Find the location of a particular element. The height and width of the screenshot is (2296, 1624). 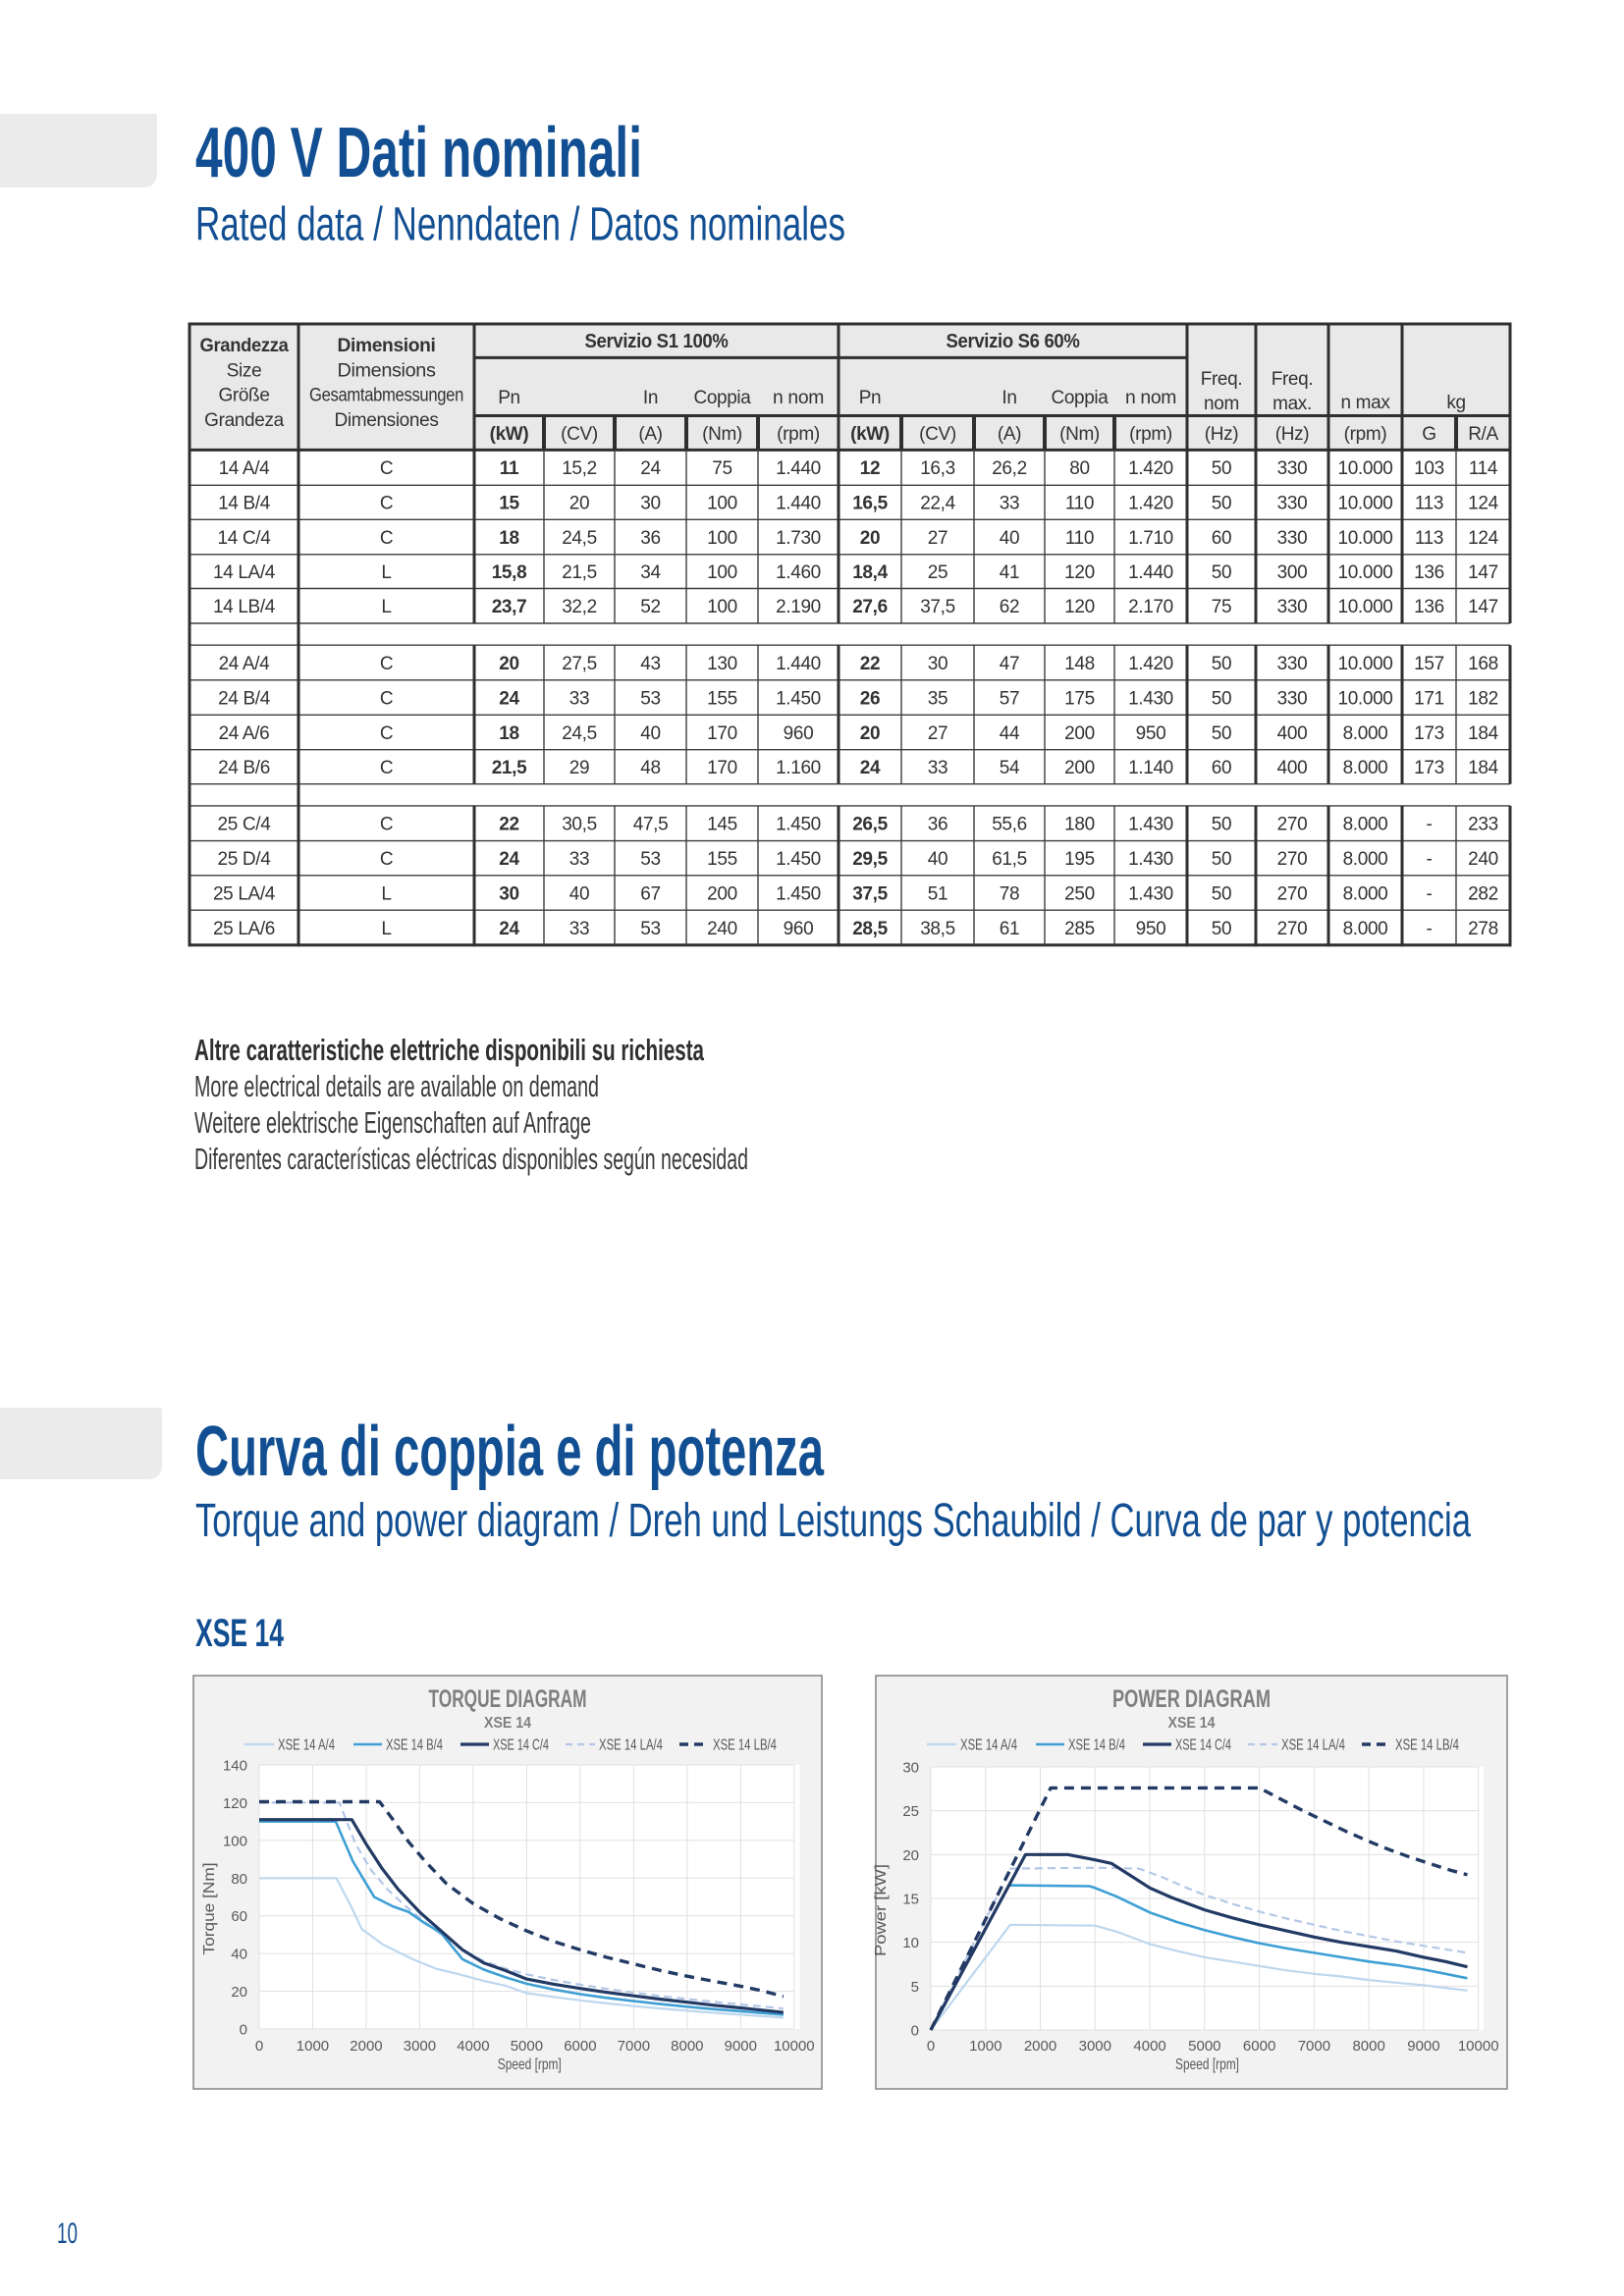

svg-text: 113 is located at coordinates (1429, 538).